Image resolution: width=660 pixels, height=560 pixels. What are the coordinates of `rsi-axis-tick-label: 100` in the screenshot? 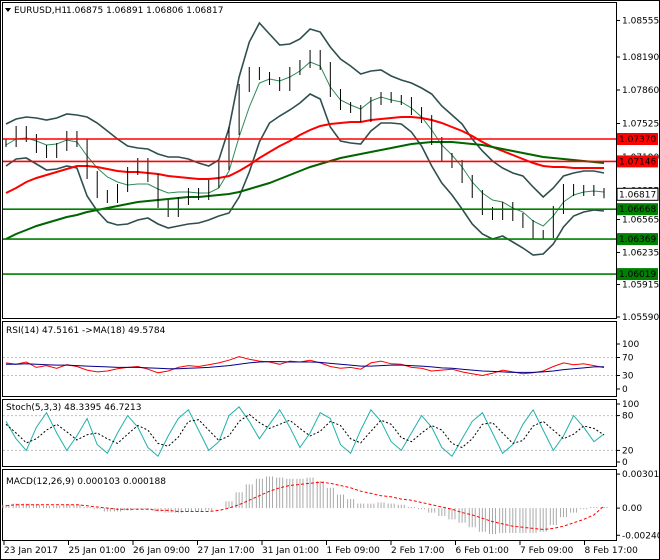 It's located at (630, 345).